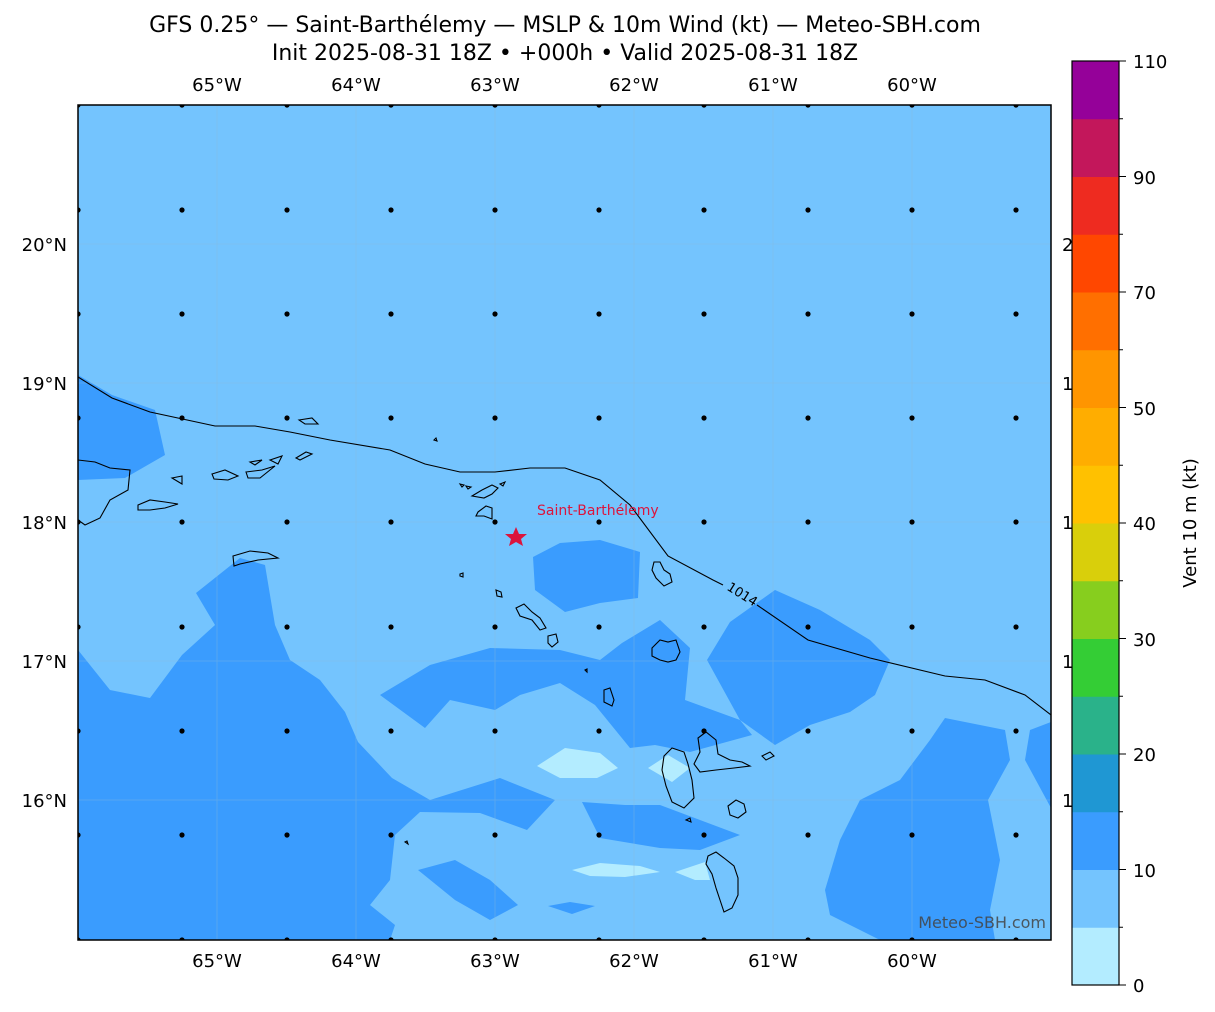 The height and width of the screenshot is (1012, 1215). What do you see at coordinates (1144, 640) in the screenshot?
I see `colorbar-tick-label: 30` at bounding box center [1144, 640].